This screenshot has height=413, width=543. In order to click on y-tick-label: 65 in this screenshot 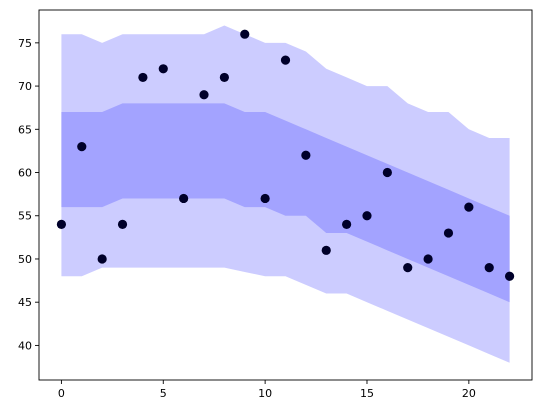, I will do `click(25, 129)`.